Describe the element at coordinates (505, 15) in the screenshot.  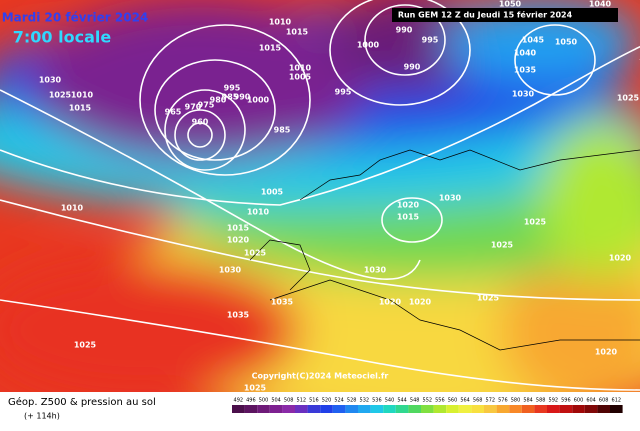
I see `run-box` at that location.